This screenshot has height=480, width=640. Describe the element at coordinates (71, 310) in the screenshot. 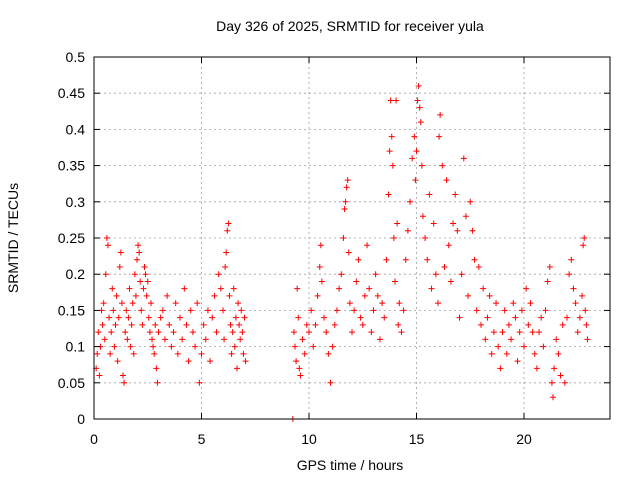

I see `y-tick-label: 0.15` at that location.